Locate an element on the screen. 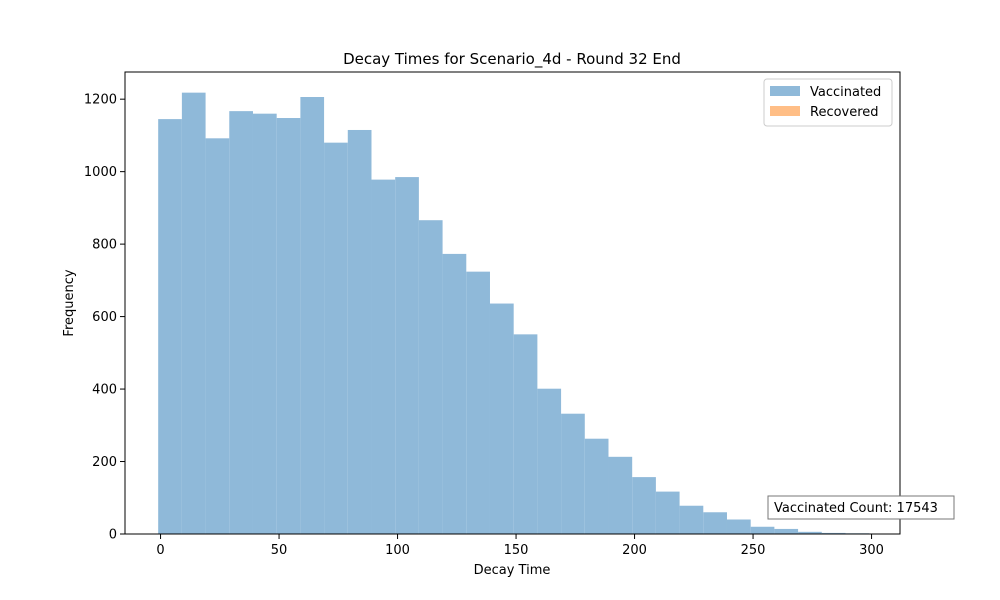 This screenshot has width=1000, height=600. x-tick-label-100: 100 is located at coordinates (397, 550).